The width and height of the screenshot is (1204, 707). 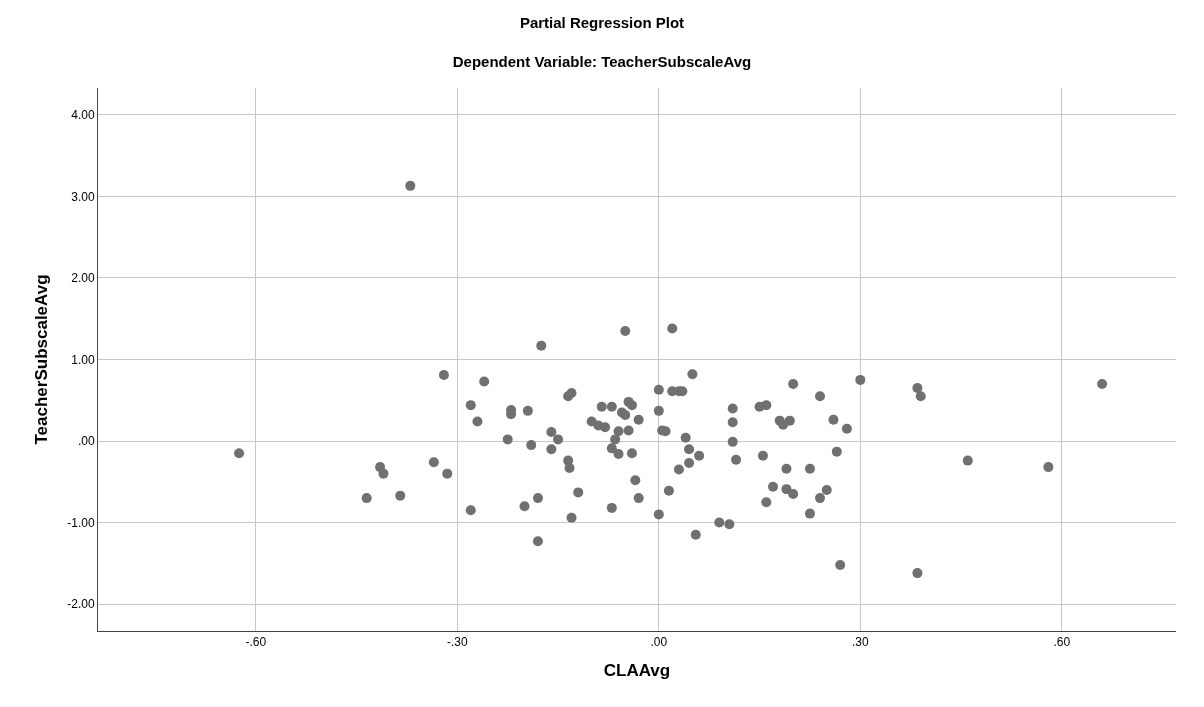 What do you see at coordinates (256, 642) in the screenshot?
I see `x-tick-label: -.60` at bounding box center [256, 642].